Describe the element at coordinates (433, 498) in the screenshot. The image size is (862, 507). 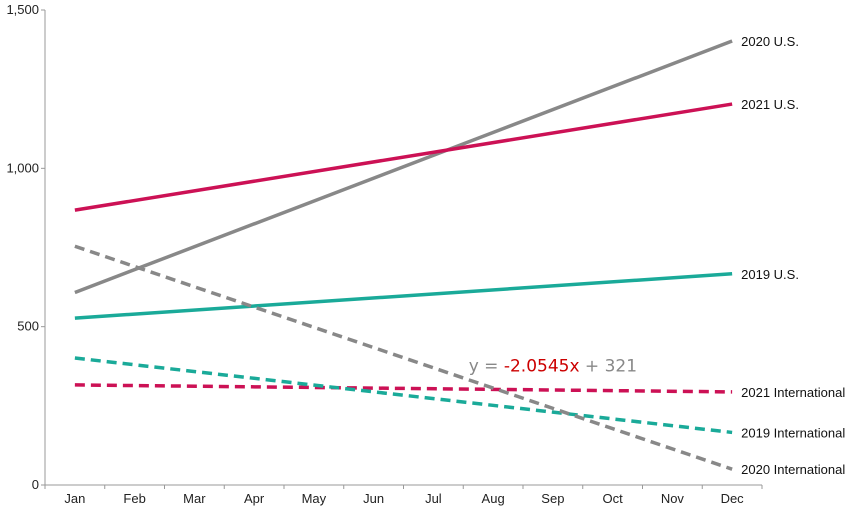
I see `x-tick-label: Jul` at that location.